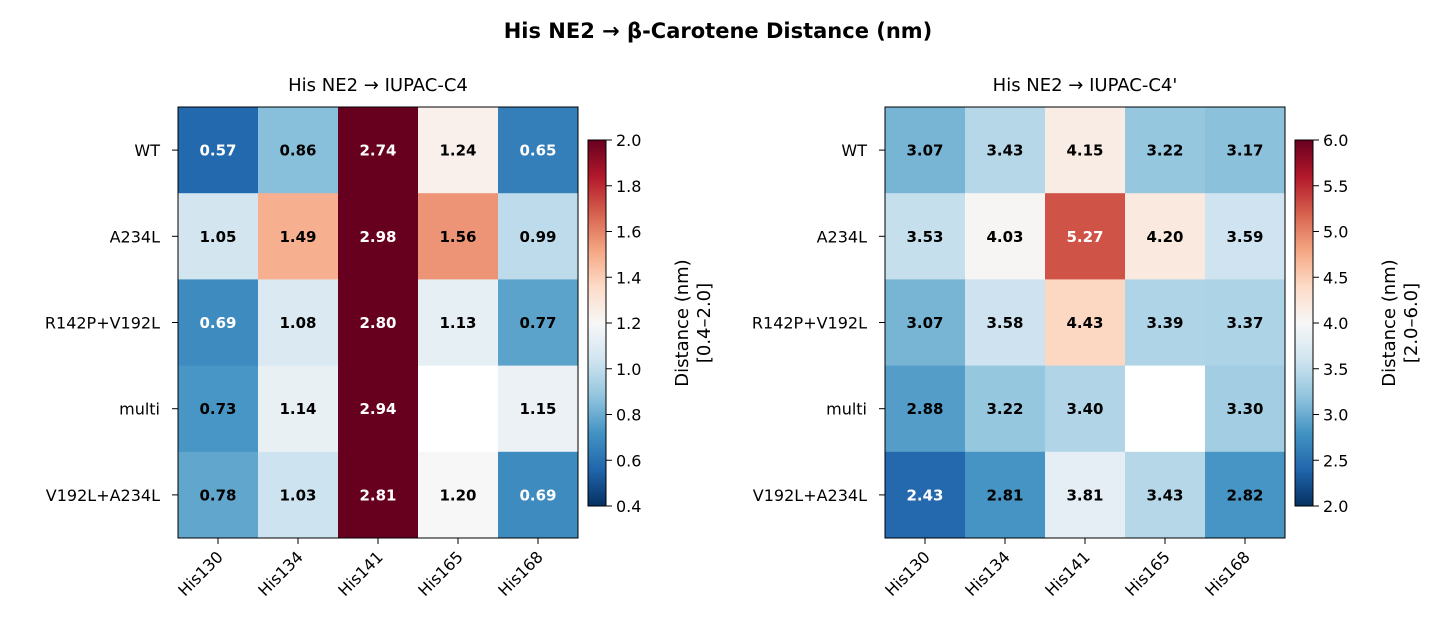 The image size is (1440, 634). Describe the element at coordinates (924, 495) in the screenshot. I see `cell-value-label: 2.43` at that location.